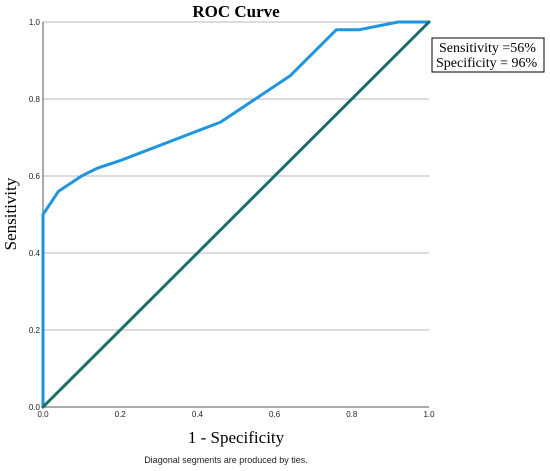 The width and height of the screenshot is (550, 471). I want to click on footnote: Diagonal segments are produced by ties., so click(226, 460).